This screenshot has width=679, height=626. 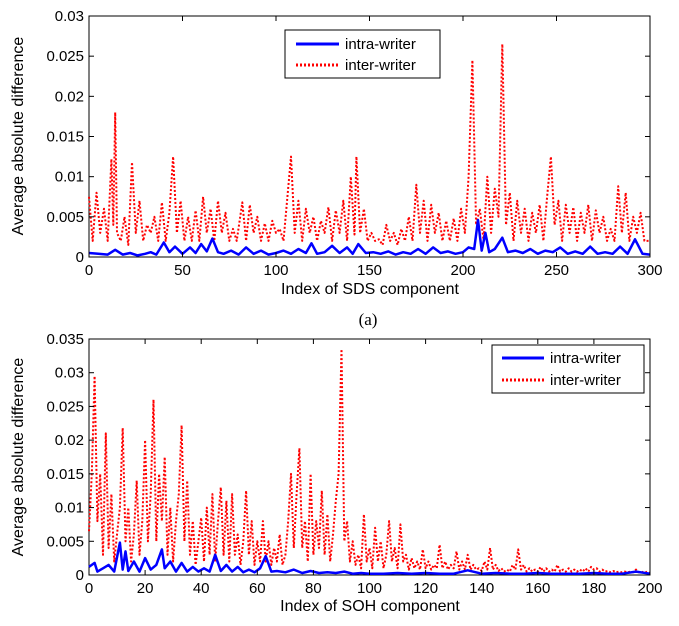 What do you see at coordinates (593, 588) in the screenshot?
I see `x-tick-label: 180` at bounding box center [593, 588].